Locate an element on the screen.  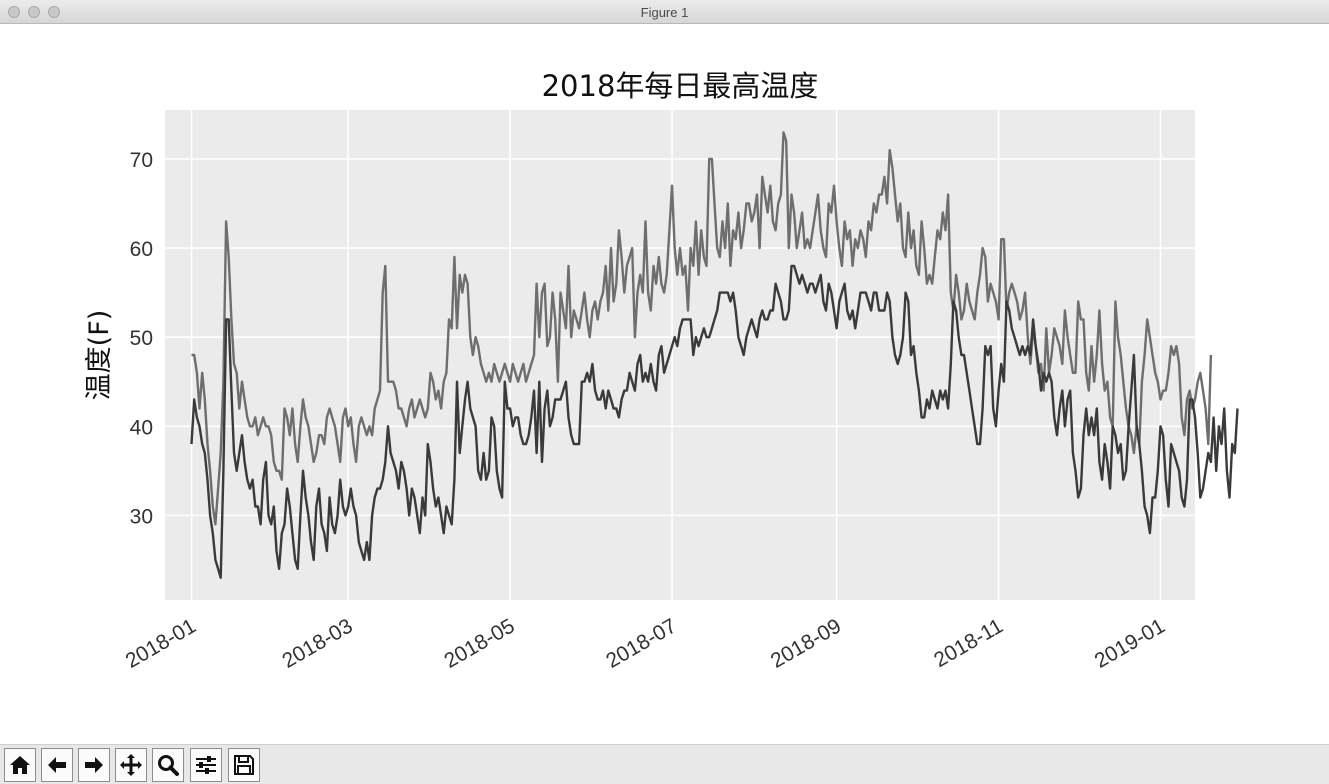
zoom-window-button is located at coordinates (54, 12).